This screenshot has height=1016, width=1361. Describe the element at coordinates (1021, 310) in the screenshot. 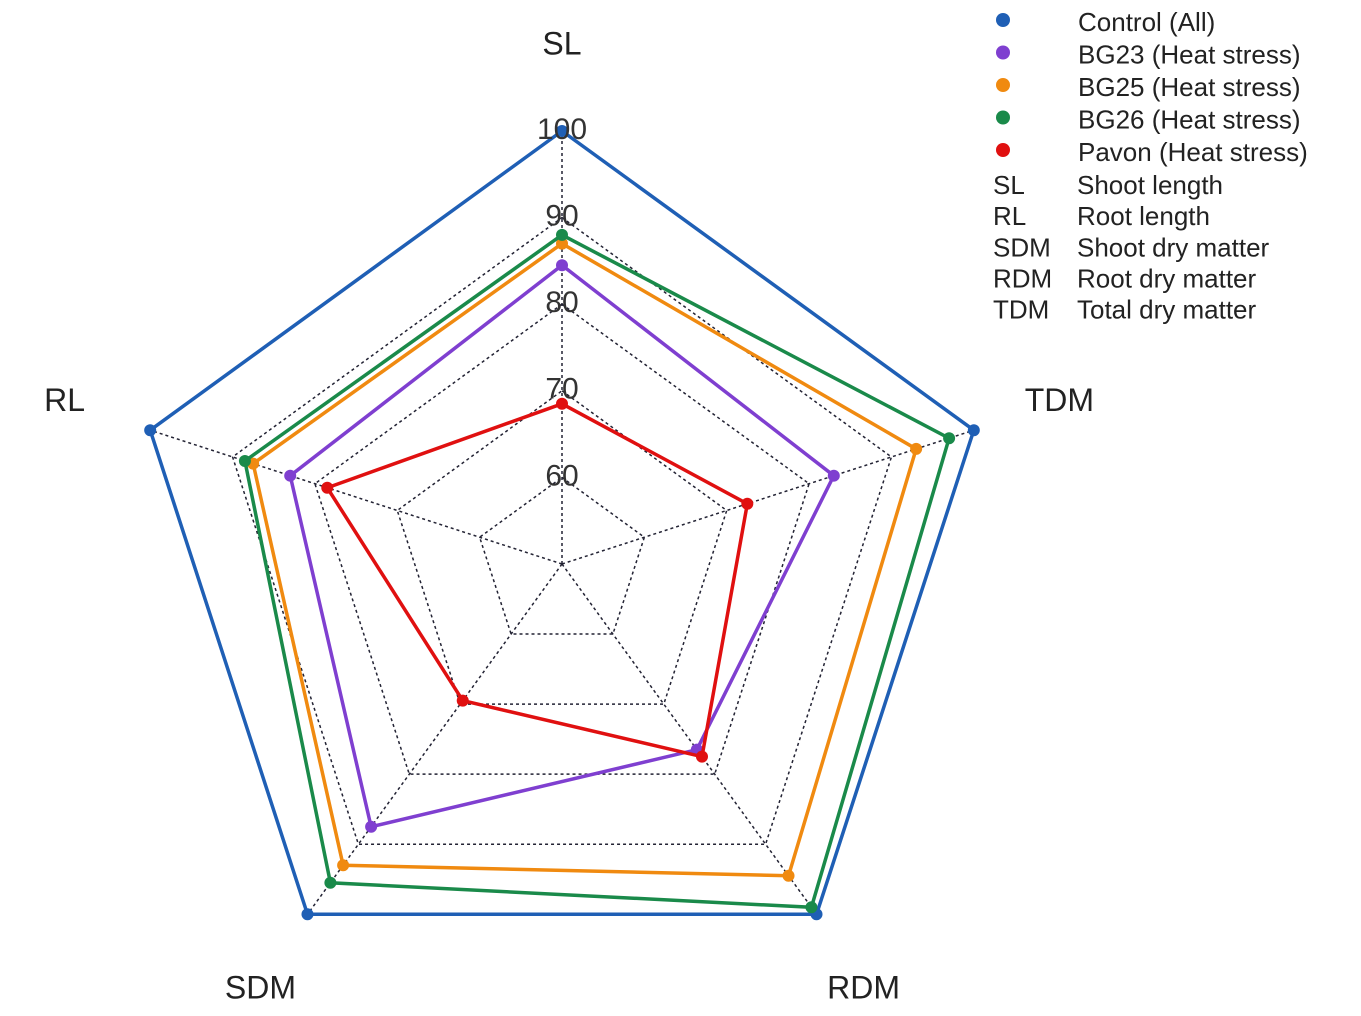

I see `abbr-code: TDM` at that location.